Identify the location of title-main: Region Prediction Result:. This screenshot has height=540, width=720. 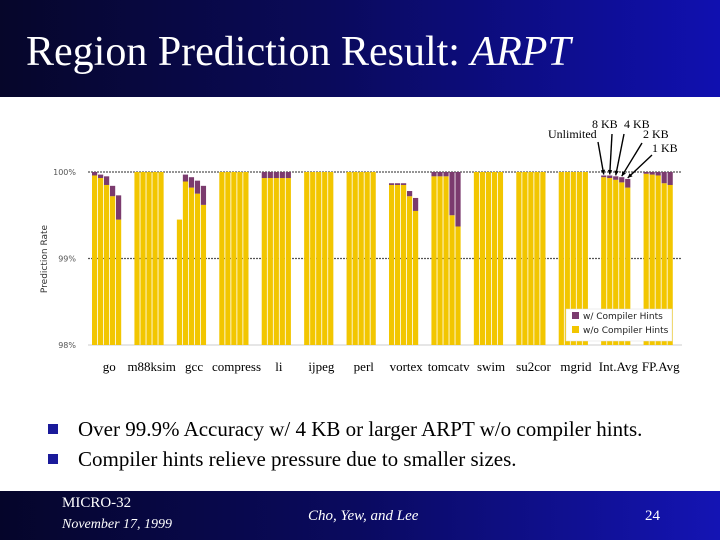
(248, 52).